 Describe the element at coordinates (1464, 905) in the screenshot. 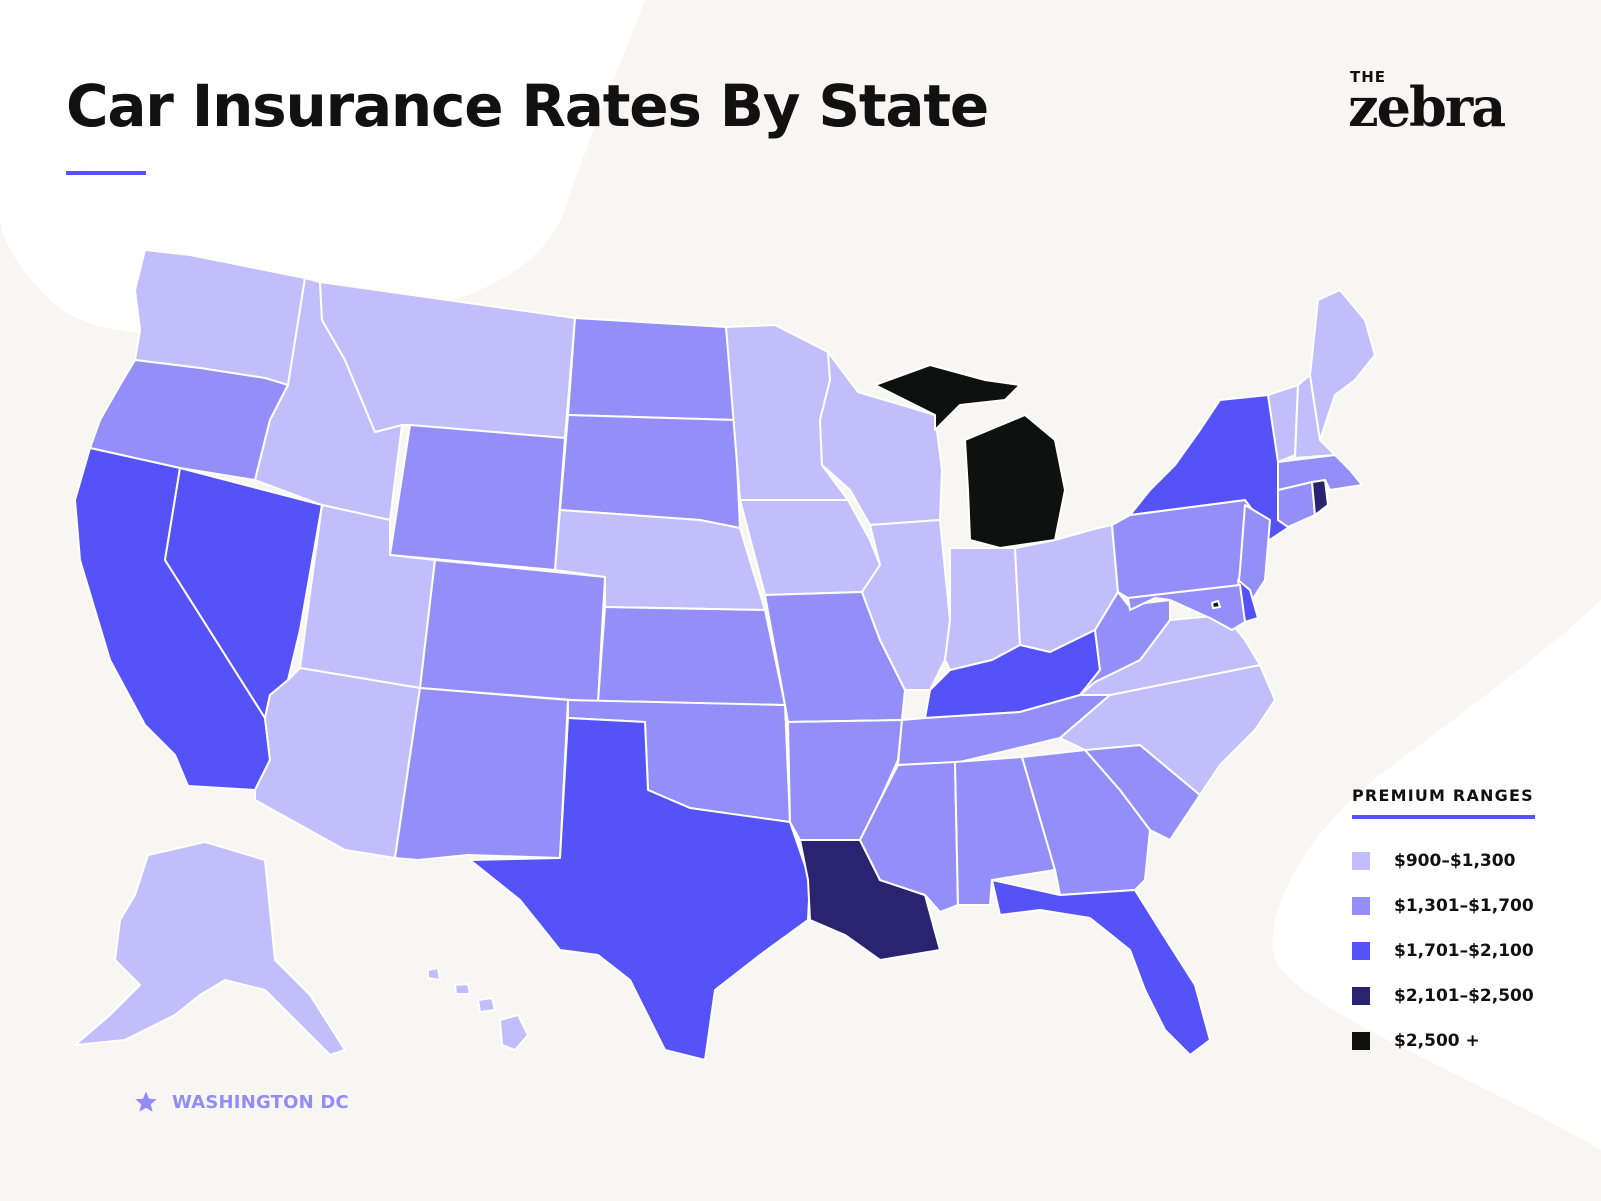

I see `legend-label: $1,301–$1,700` at that location.